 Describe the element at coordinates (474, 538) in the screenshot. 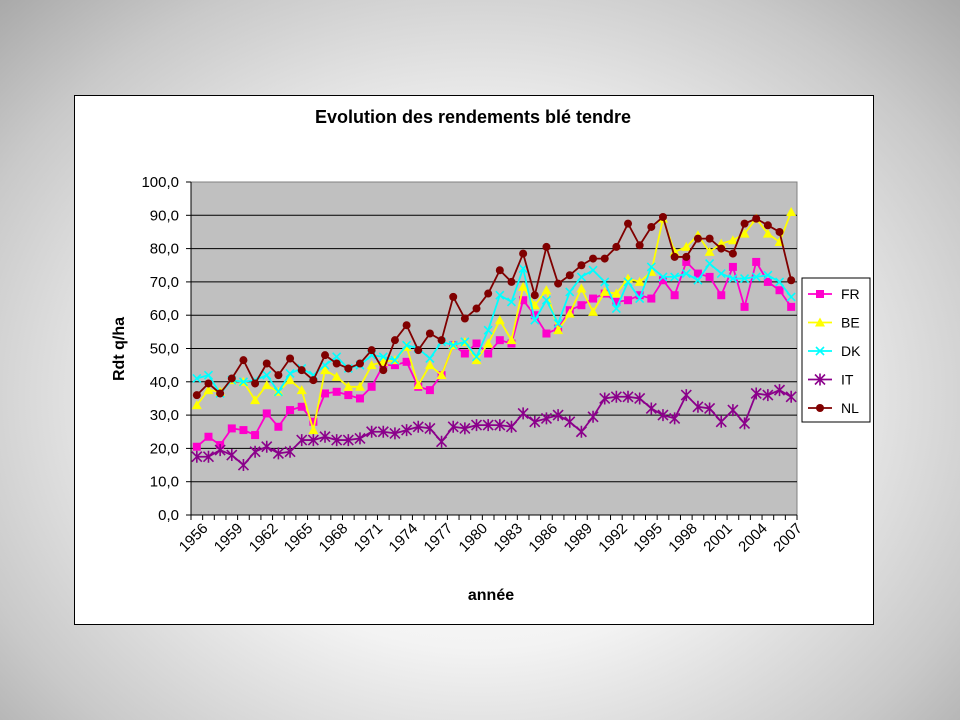

I see `x-tick-label: 1980` at that location.